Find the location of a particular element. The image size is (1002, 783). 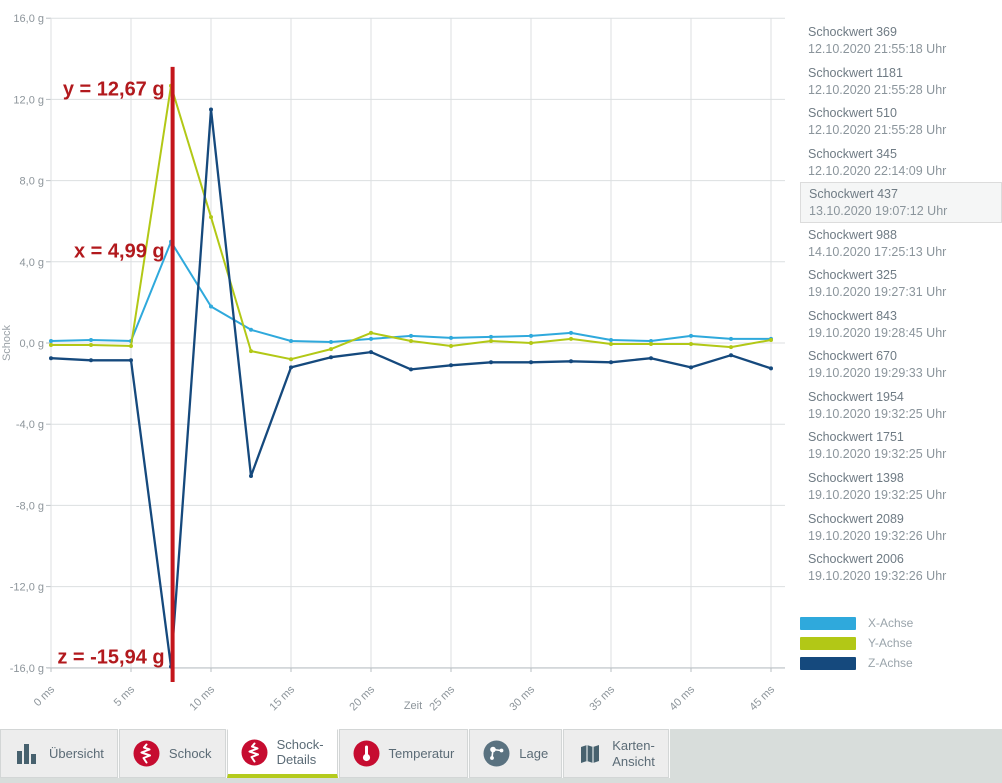

shock-event-item: Schockwert 670 19.10.2020 19:29:33 Uhr is located at coordinates (901, 364).